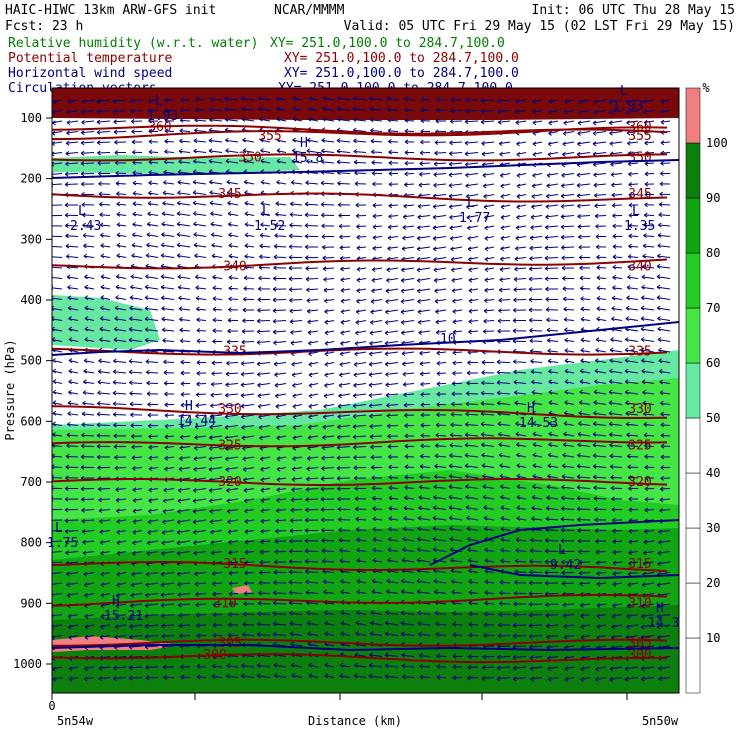 The width and height of the screenshot is (740, 740). I want to click on field-rh-xy: XY= 251.0,100.0 to 284.7,100.0, so click(387, 43).